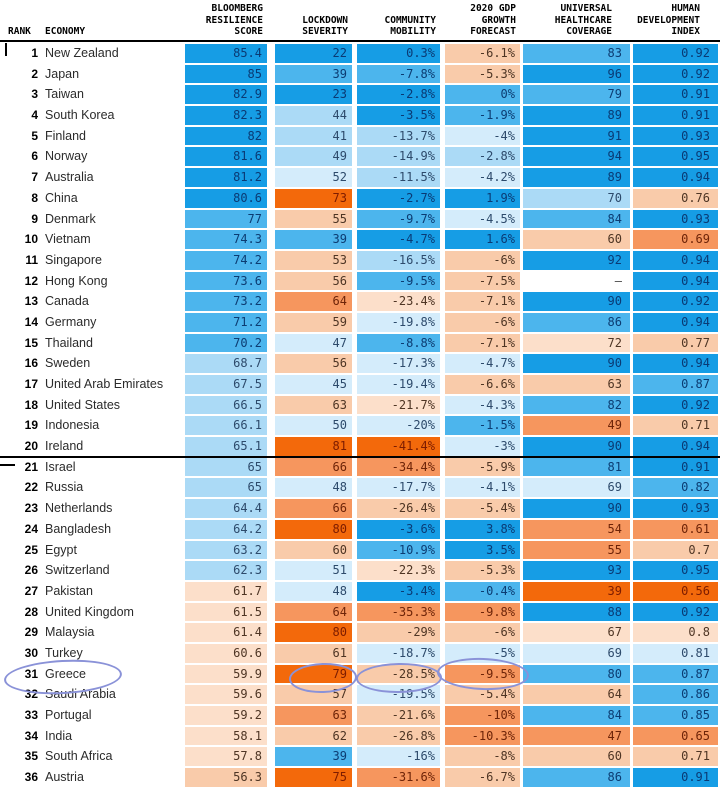  I want to click on rank-value: 22, so click(31, 487).